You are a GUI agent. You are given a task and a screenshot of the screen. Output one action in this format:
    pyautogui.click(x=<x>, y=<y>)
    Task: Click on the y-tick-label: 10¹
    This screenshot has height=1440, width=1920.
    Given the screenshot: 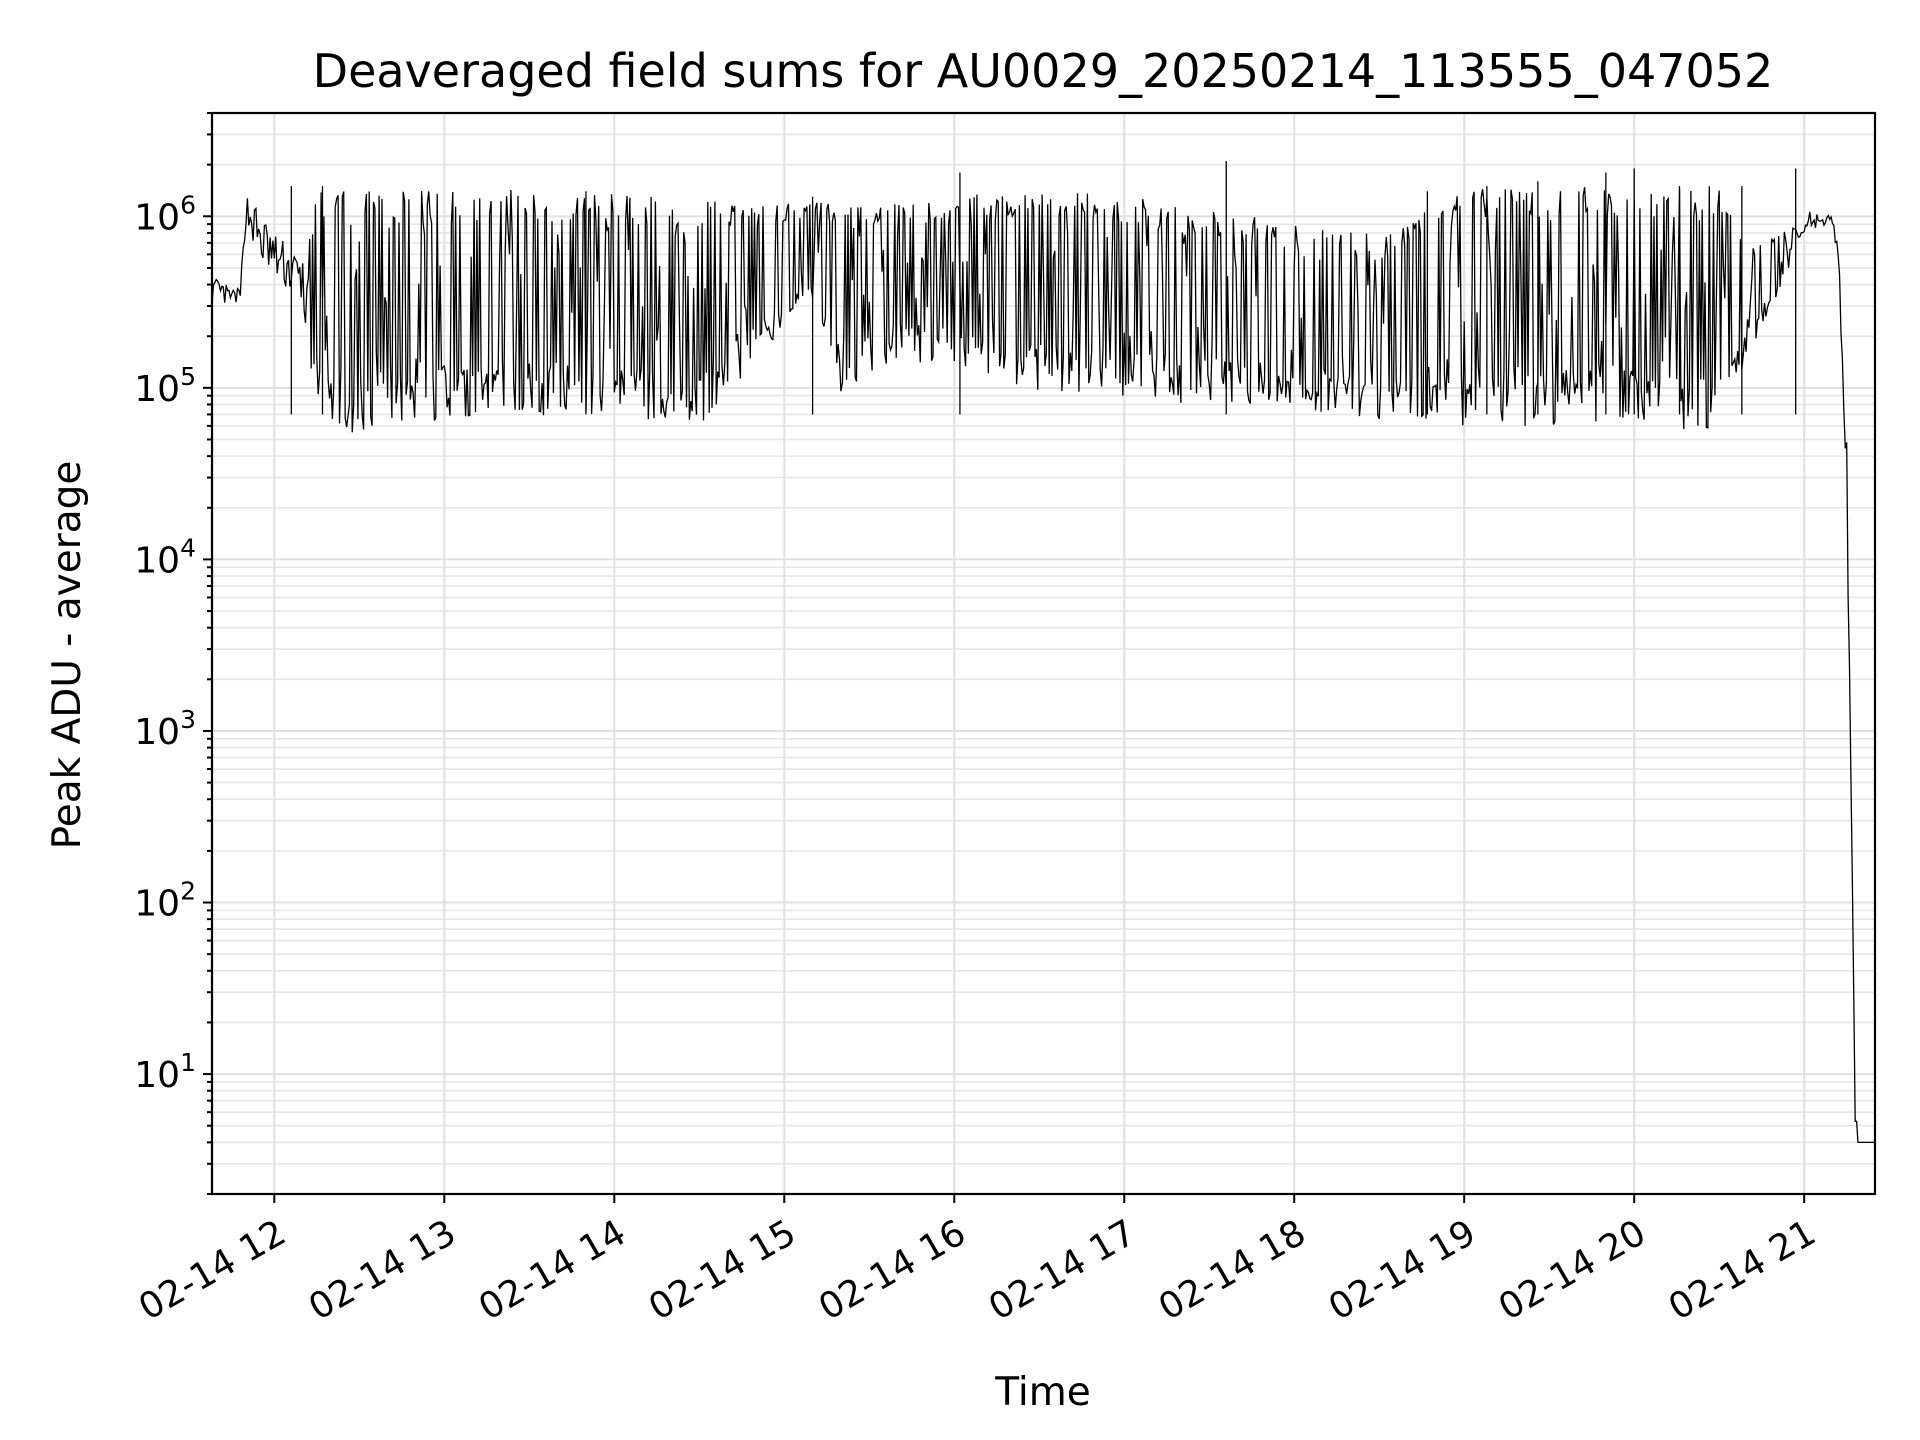 What is the action you would take?
    pyautogui.click(x=165, y=1072)
    